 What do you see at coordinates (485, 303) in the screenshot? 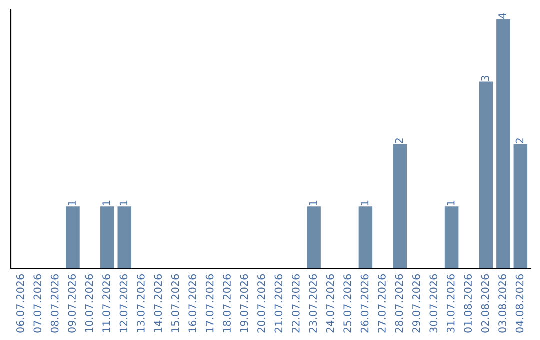
I see `x-tick-label: 02.08.2026` at bounding box center [485, 303].